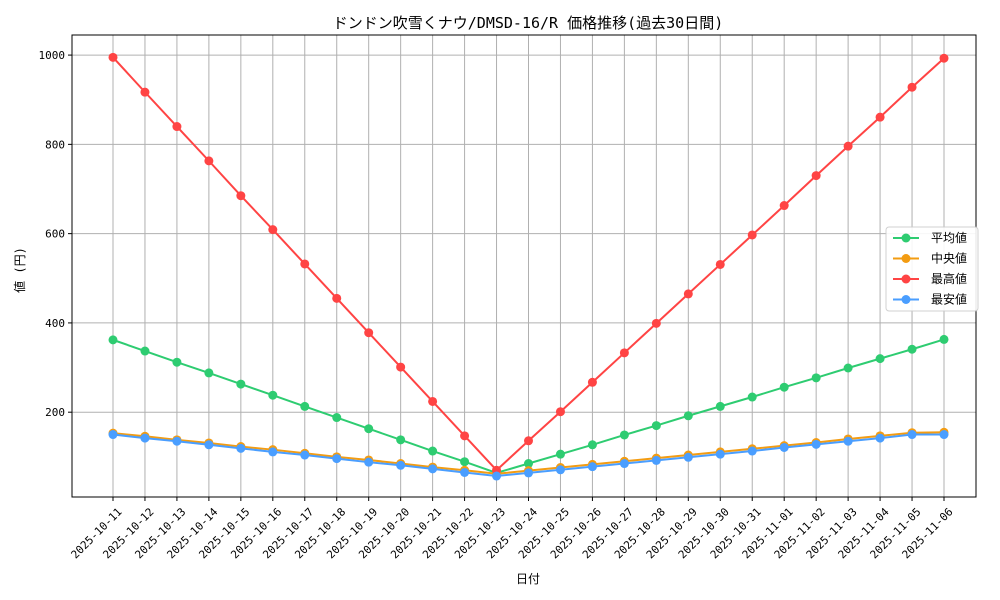  I want to click on y-tick-label: 1000, so click(52, 55).